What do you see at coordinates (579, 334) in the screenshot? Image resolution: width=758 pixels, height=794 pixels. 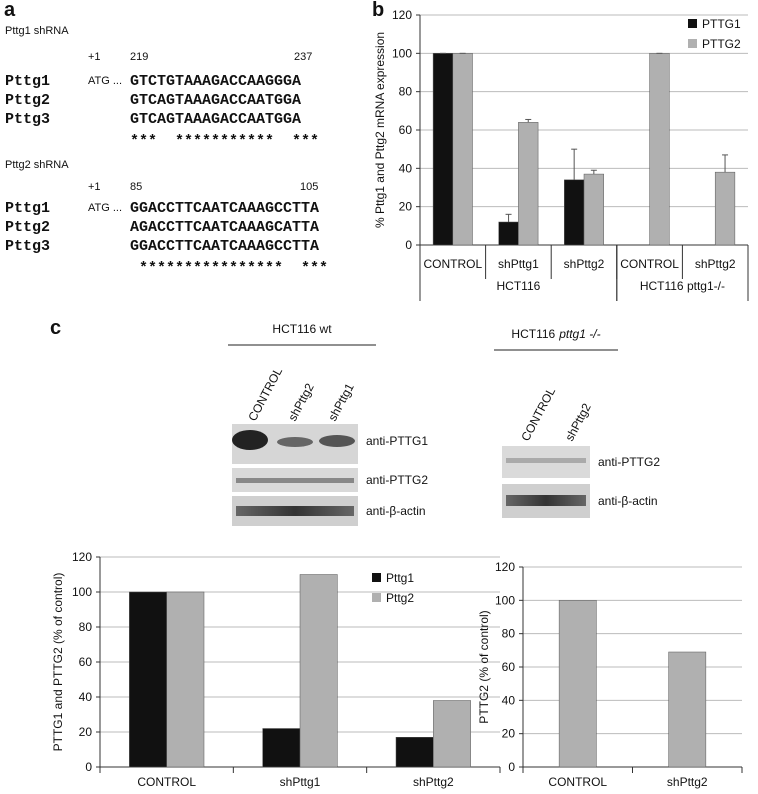 I see `title-part: pttg1 -/-` at bounding box center [579, 334].